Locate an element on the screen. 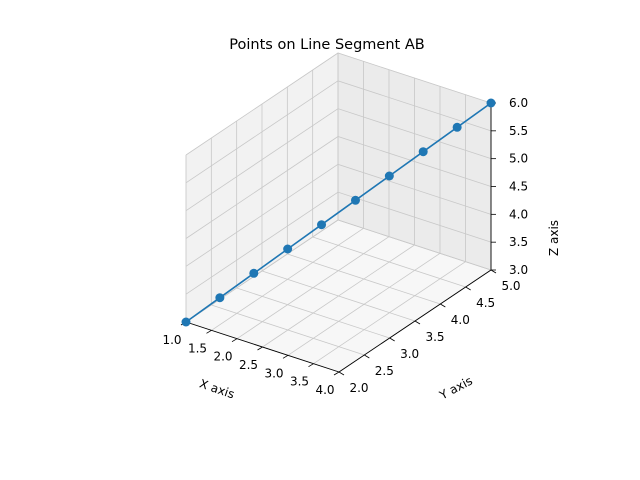  x-tick-label: 1.0 is located at coordinates (171, 340).